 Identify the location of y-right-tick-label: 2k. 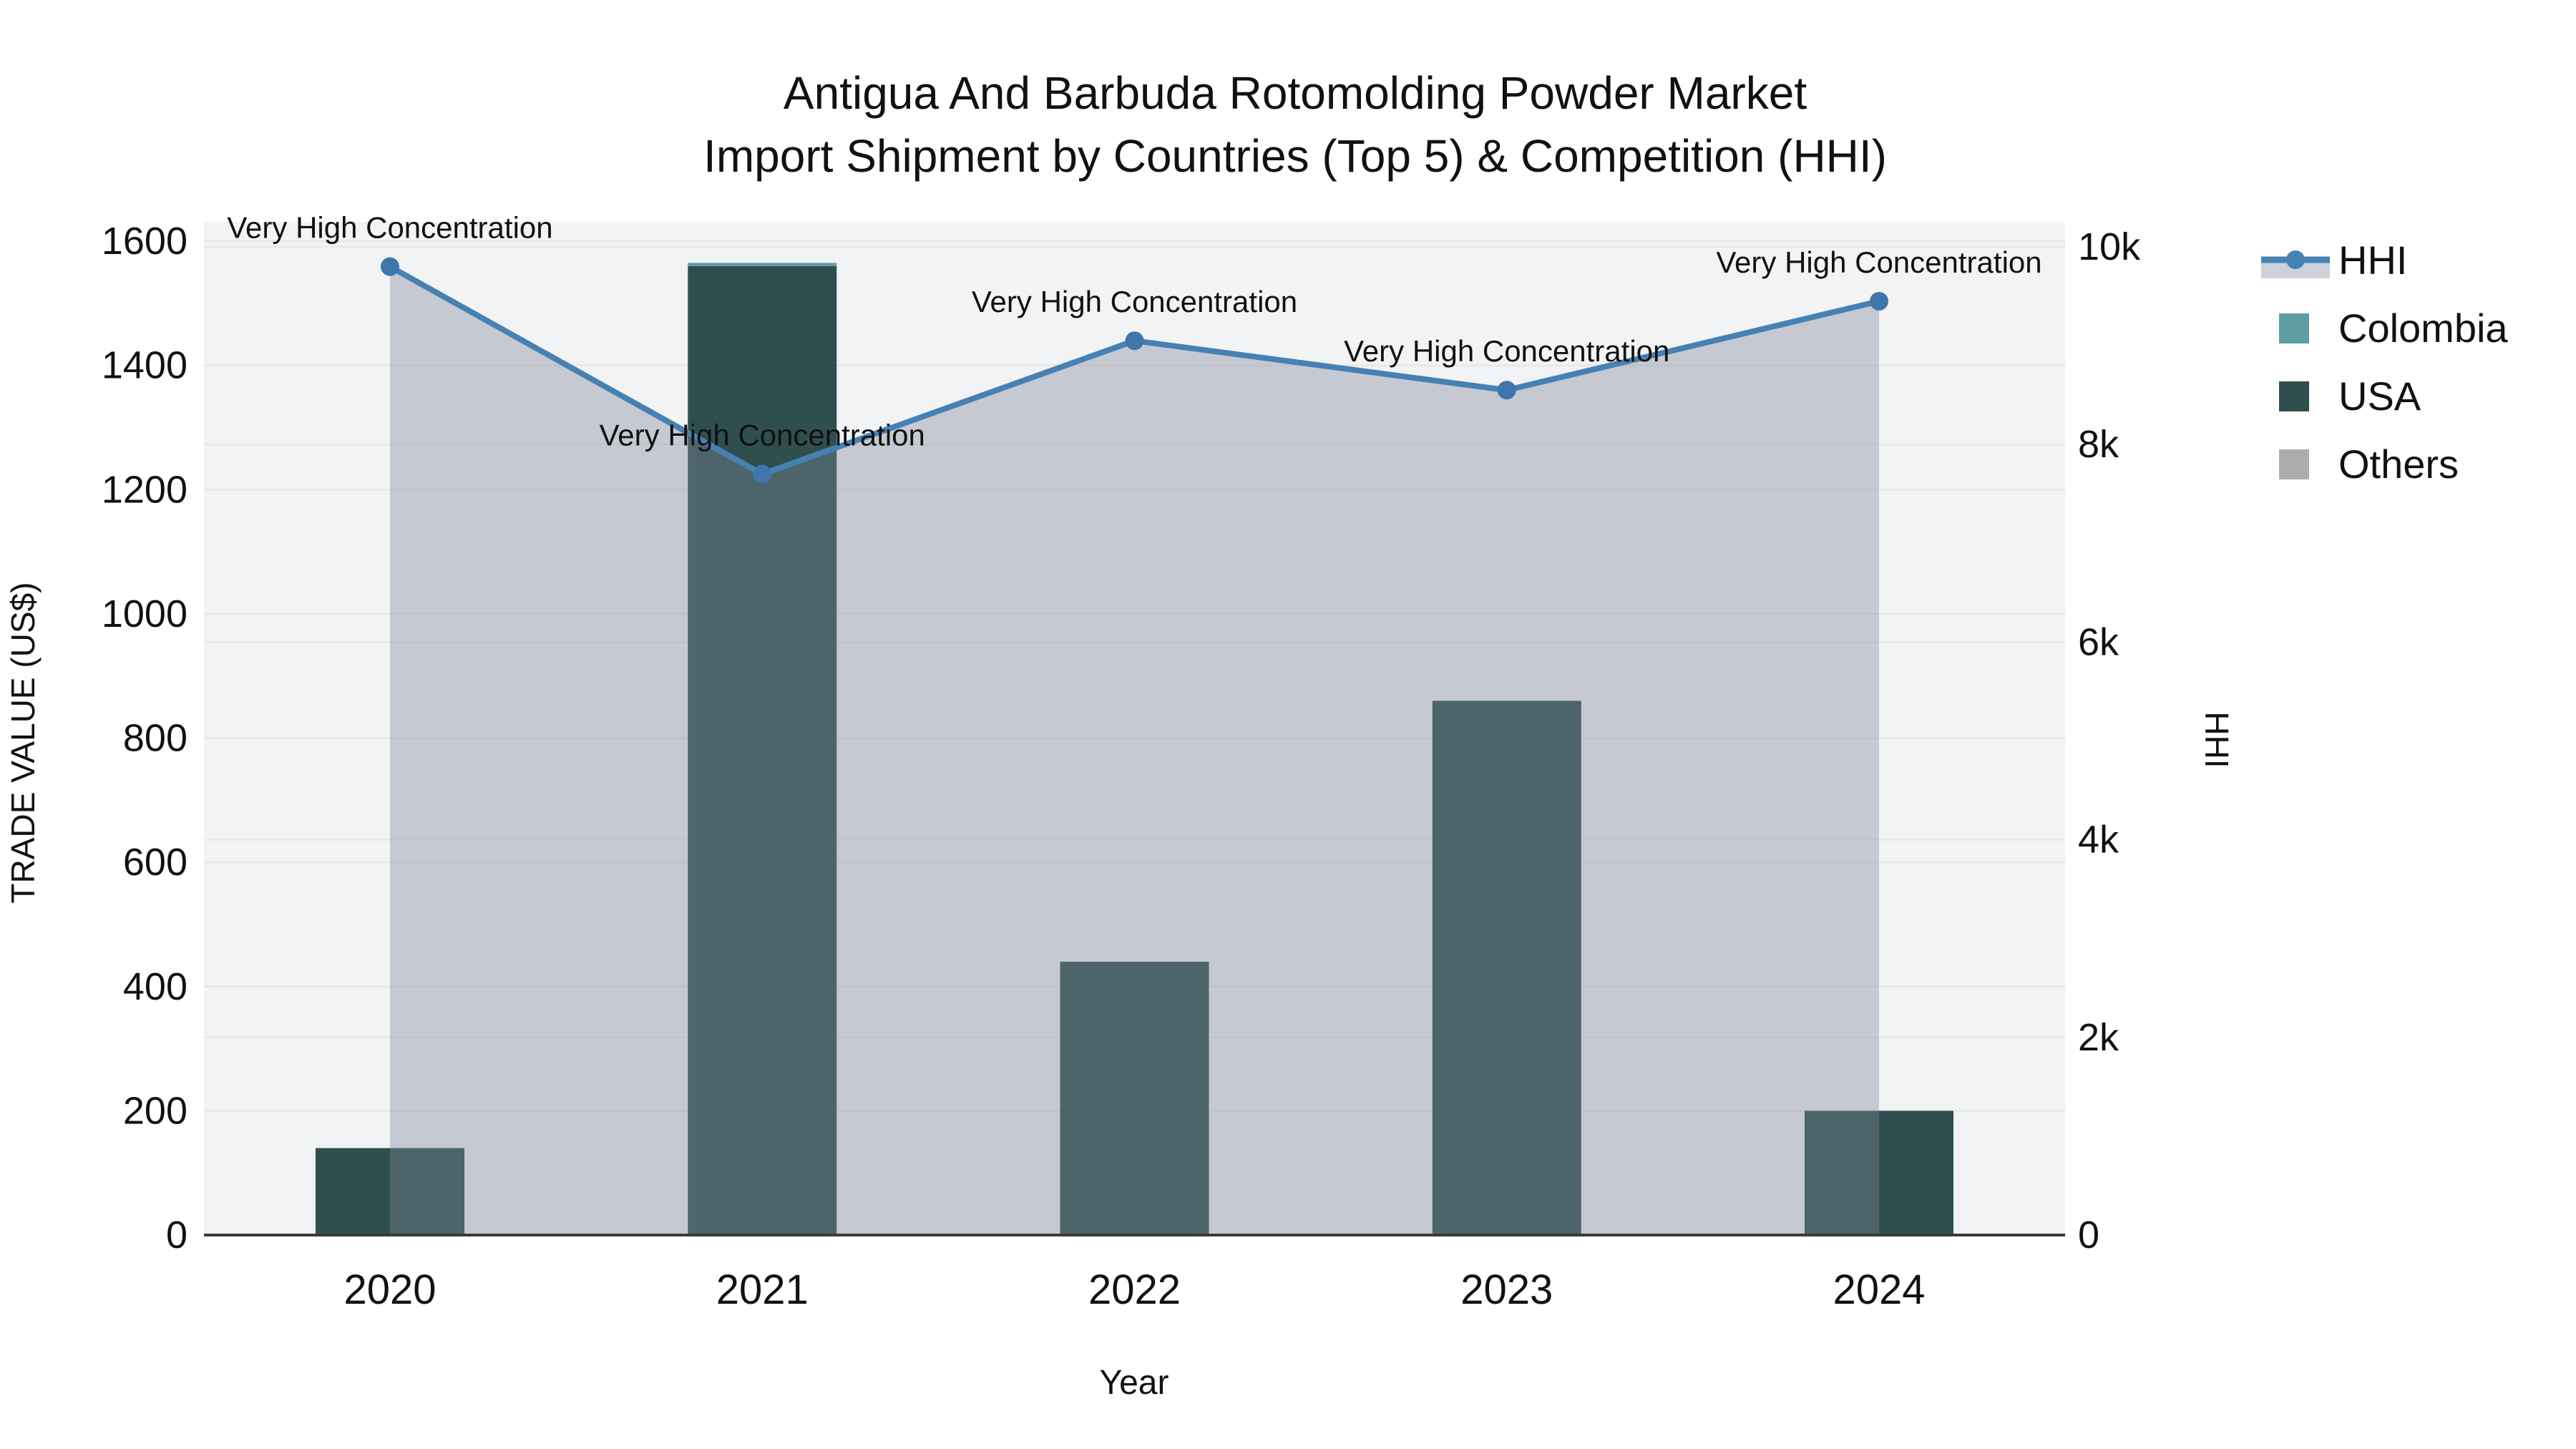
(2098, 1037).